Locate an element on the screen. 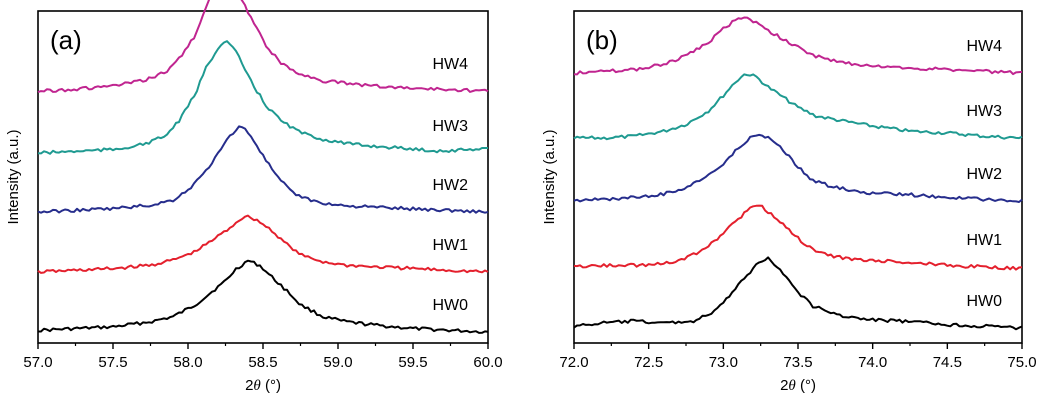 Image resolution: width=1045 pixels, height=397 pixels. x-tick-label: 72.0 is located at coordinates (573, 362).